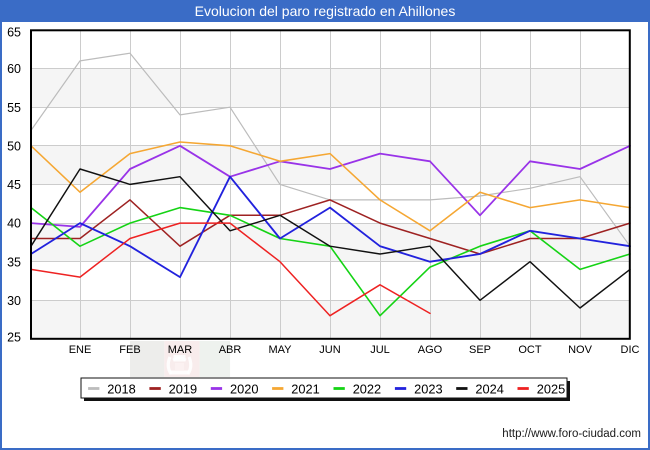 This screenshot has height=450, width=650. What do you see at coordinates (80, 350) in the screenshot?
I see `svg-text: ENE` at bounding box center [80, 350].